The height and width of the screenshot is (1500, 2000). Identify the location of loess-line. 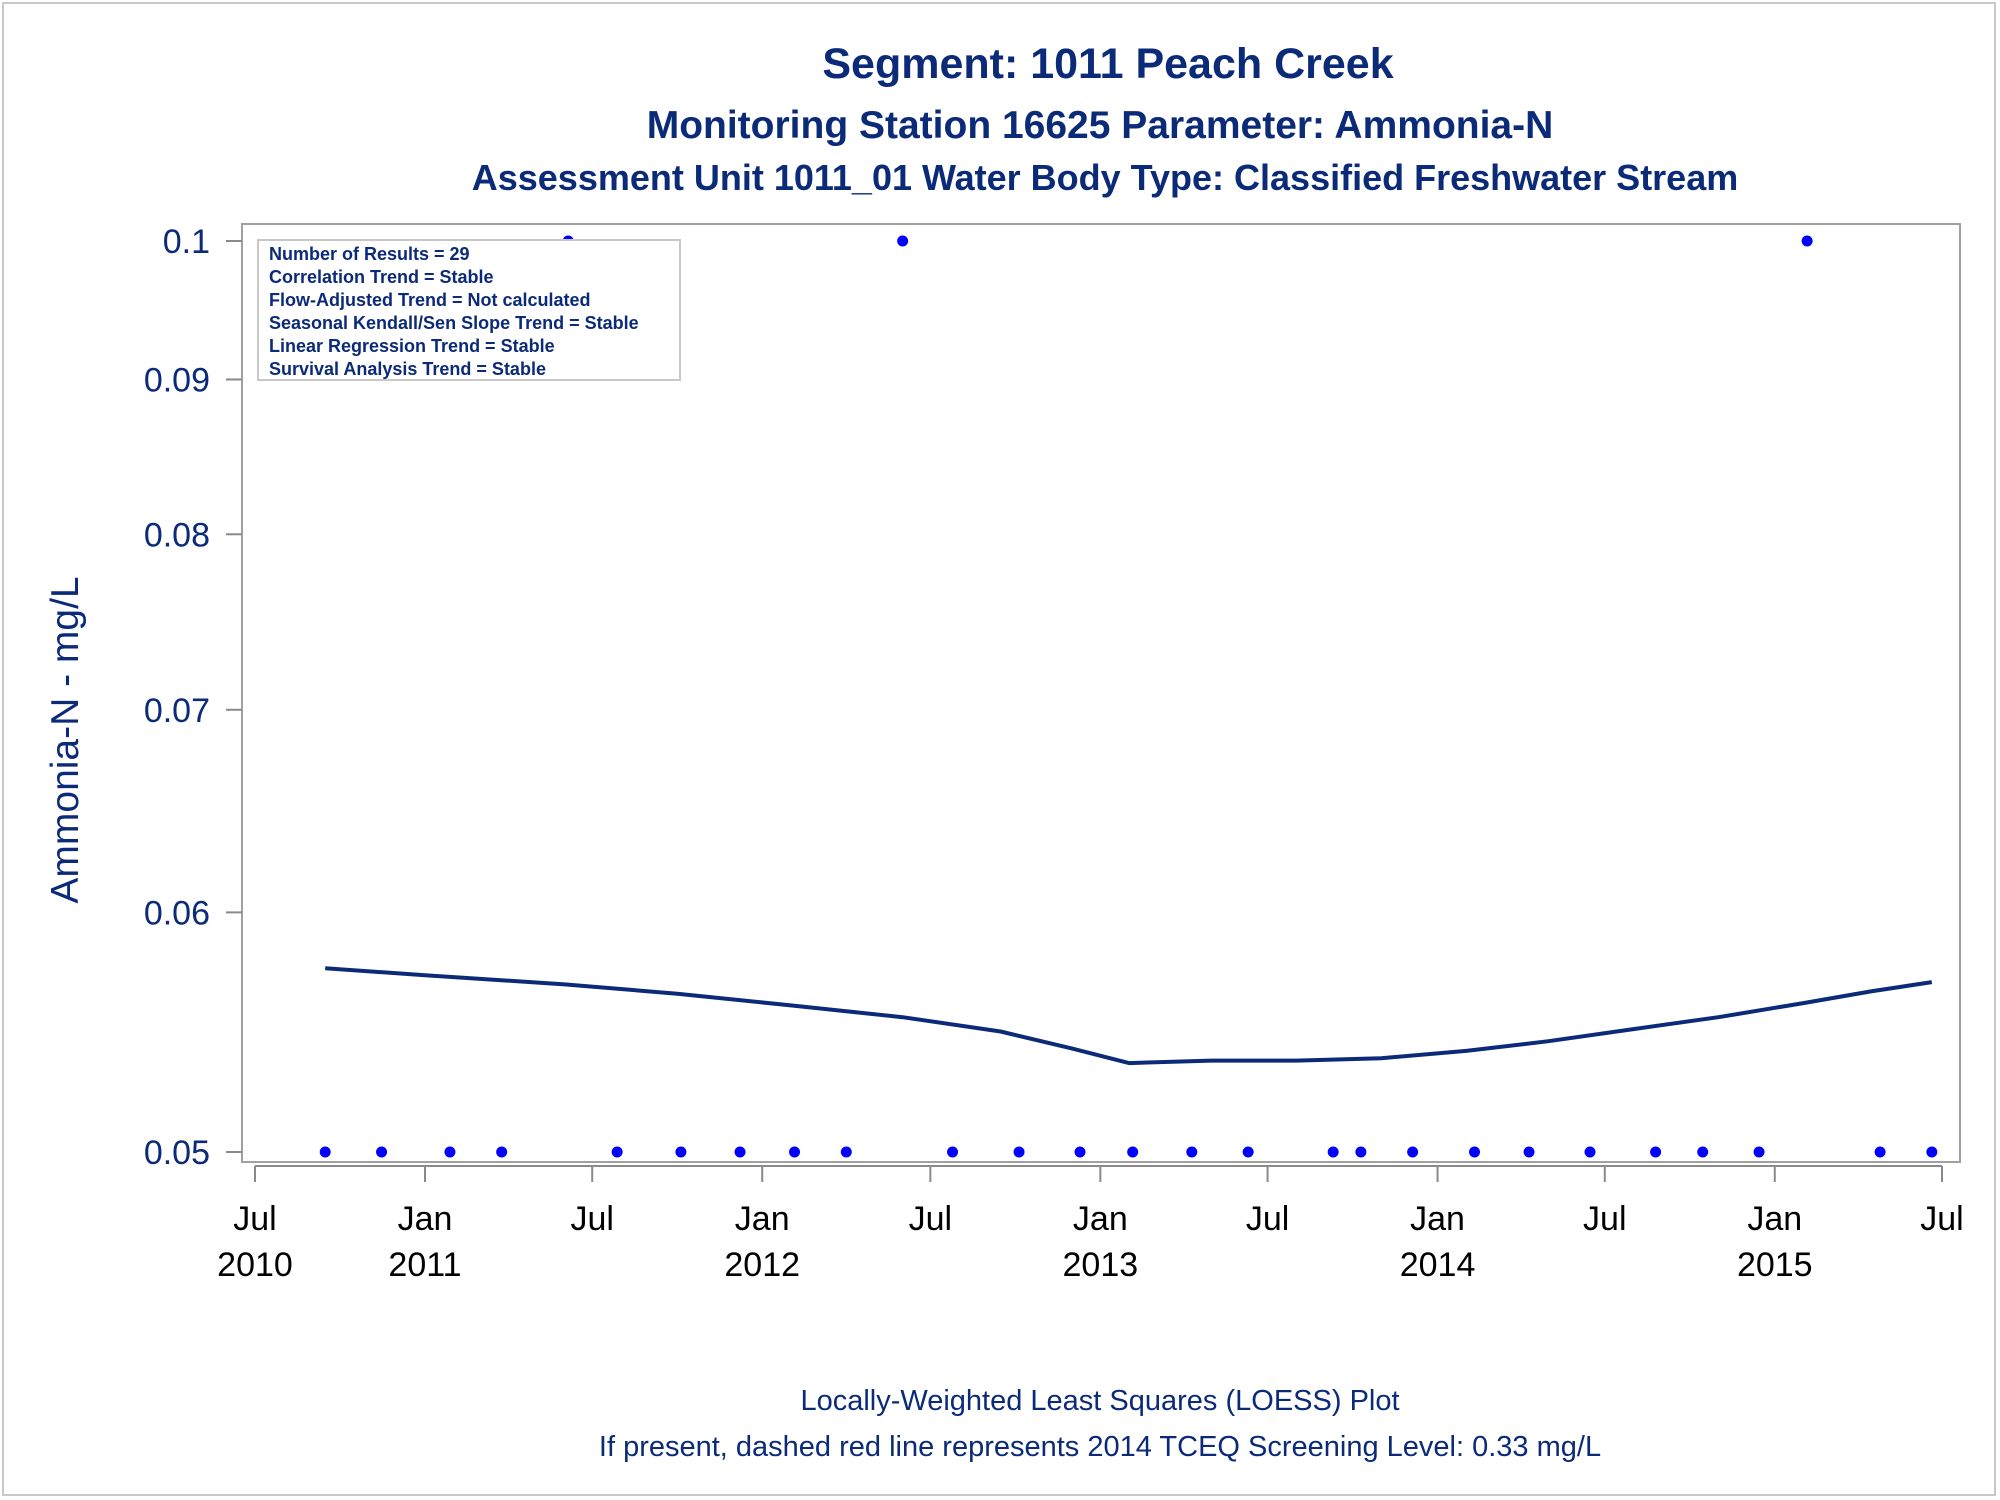
(1129, 1016).